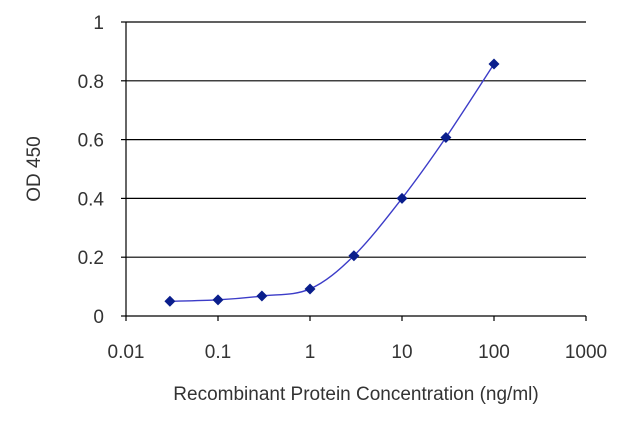 Image resolution: width=640 pixels, height=427 pixels. Describe the element at coordinates (310, 352) in the screenshot. I see `x-tick-label-2: 1` at that location.